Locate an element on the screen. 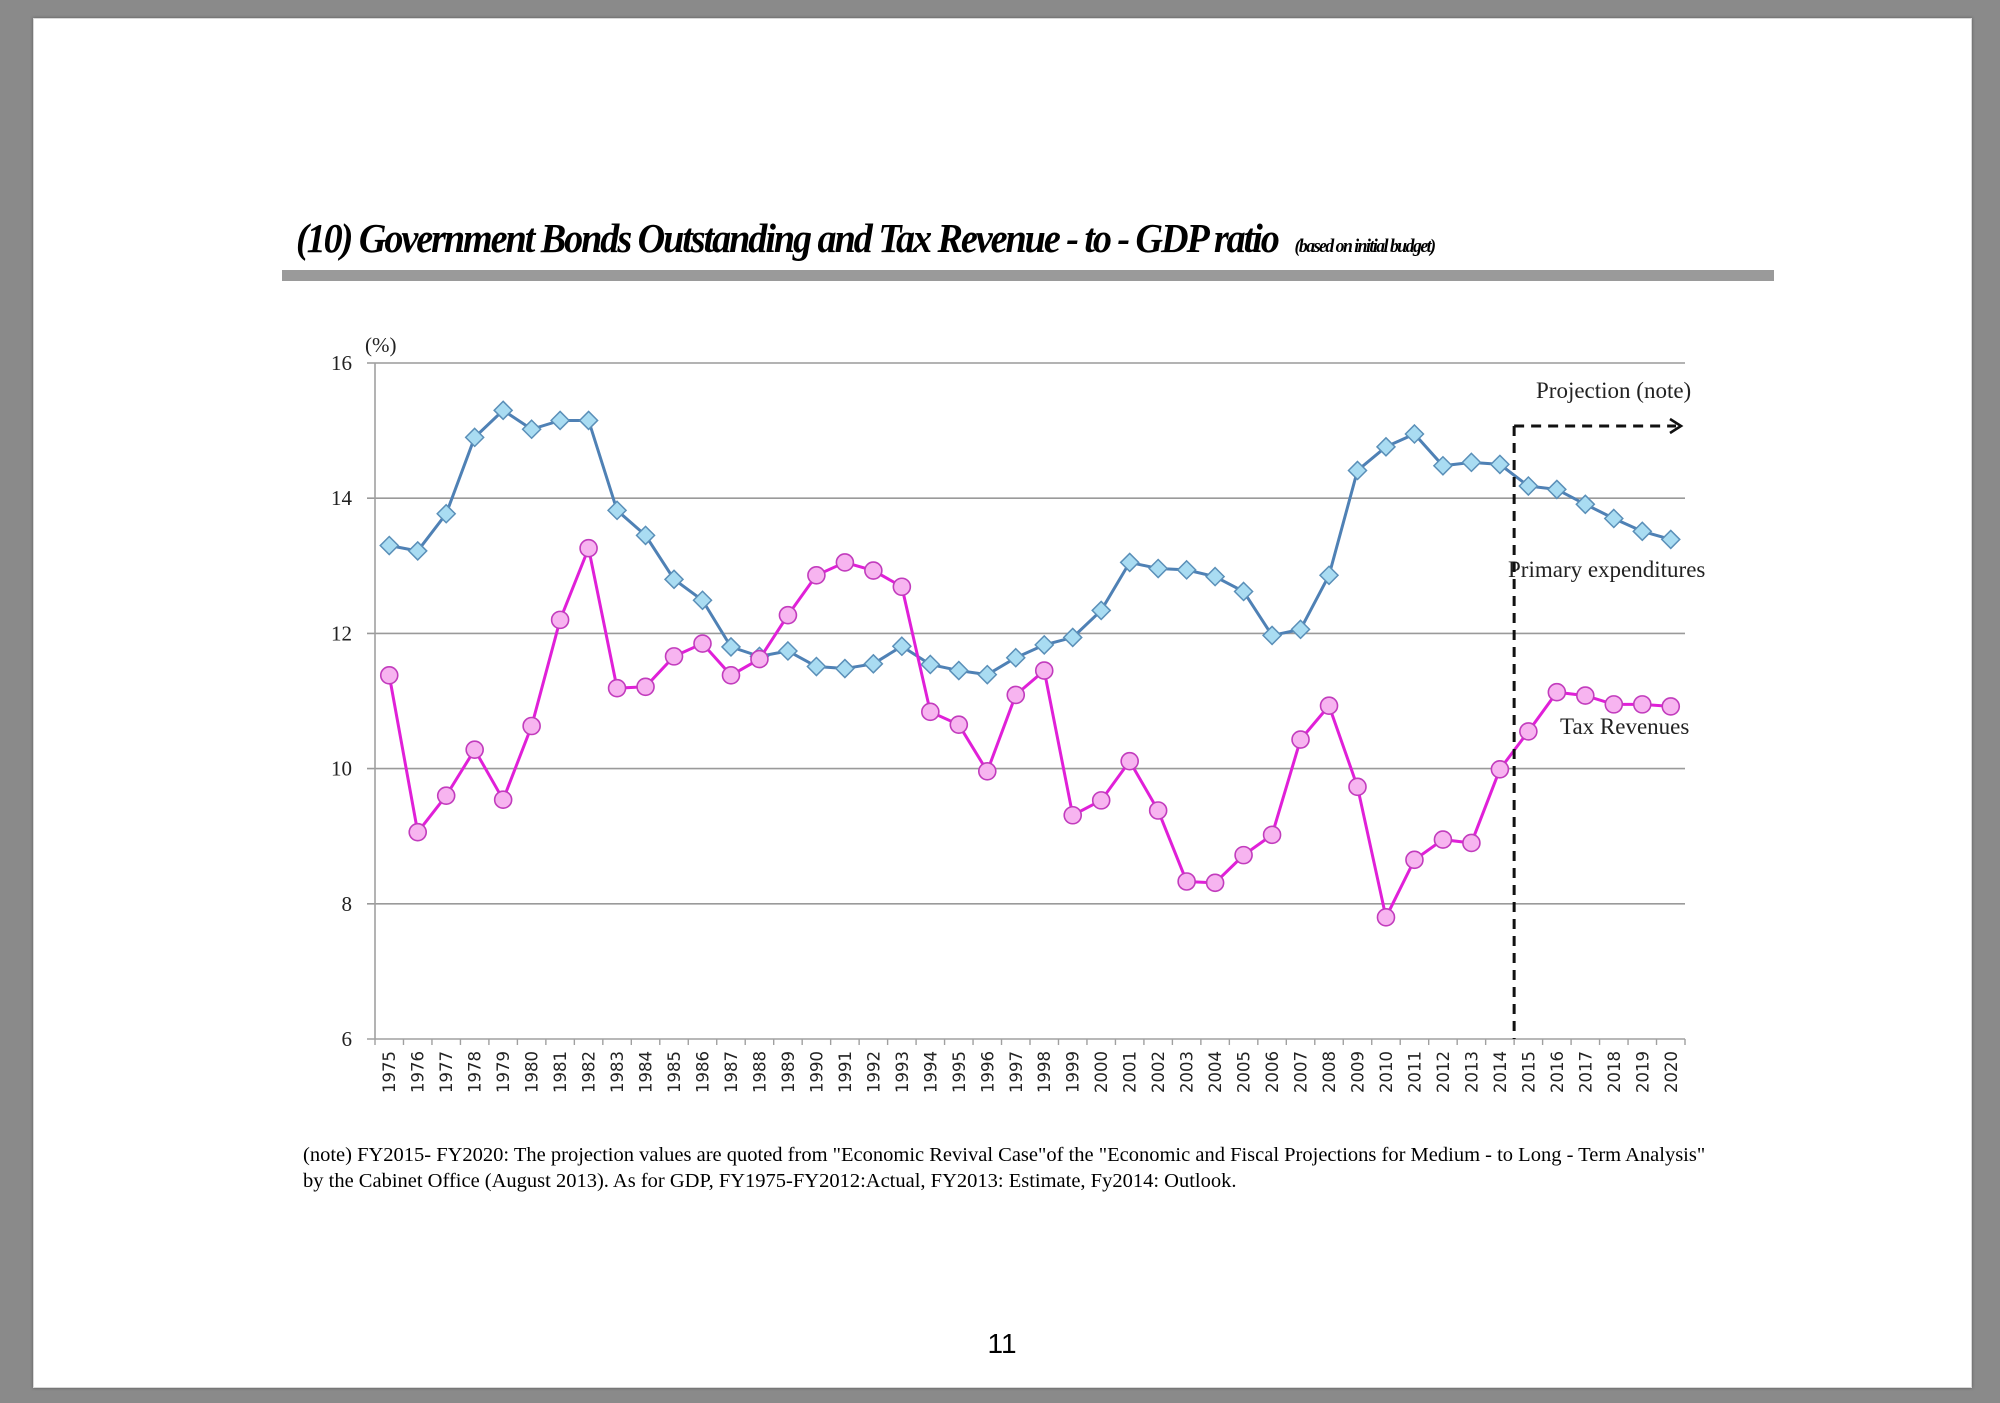  x-tick-label: 2010 is located at coordinates (1386, 1072).